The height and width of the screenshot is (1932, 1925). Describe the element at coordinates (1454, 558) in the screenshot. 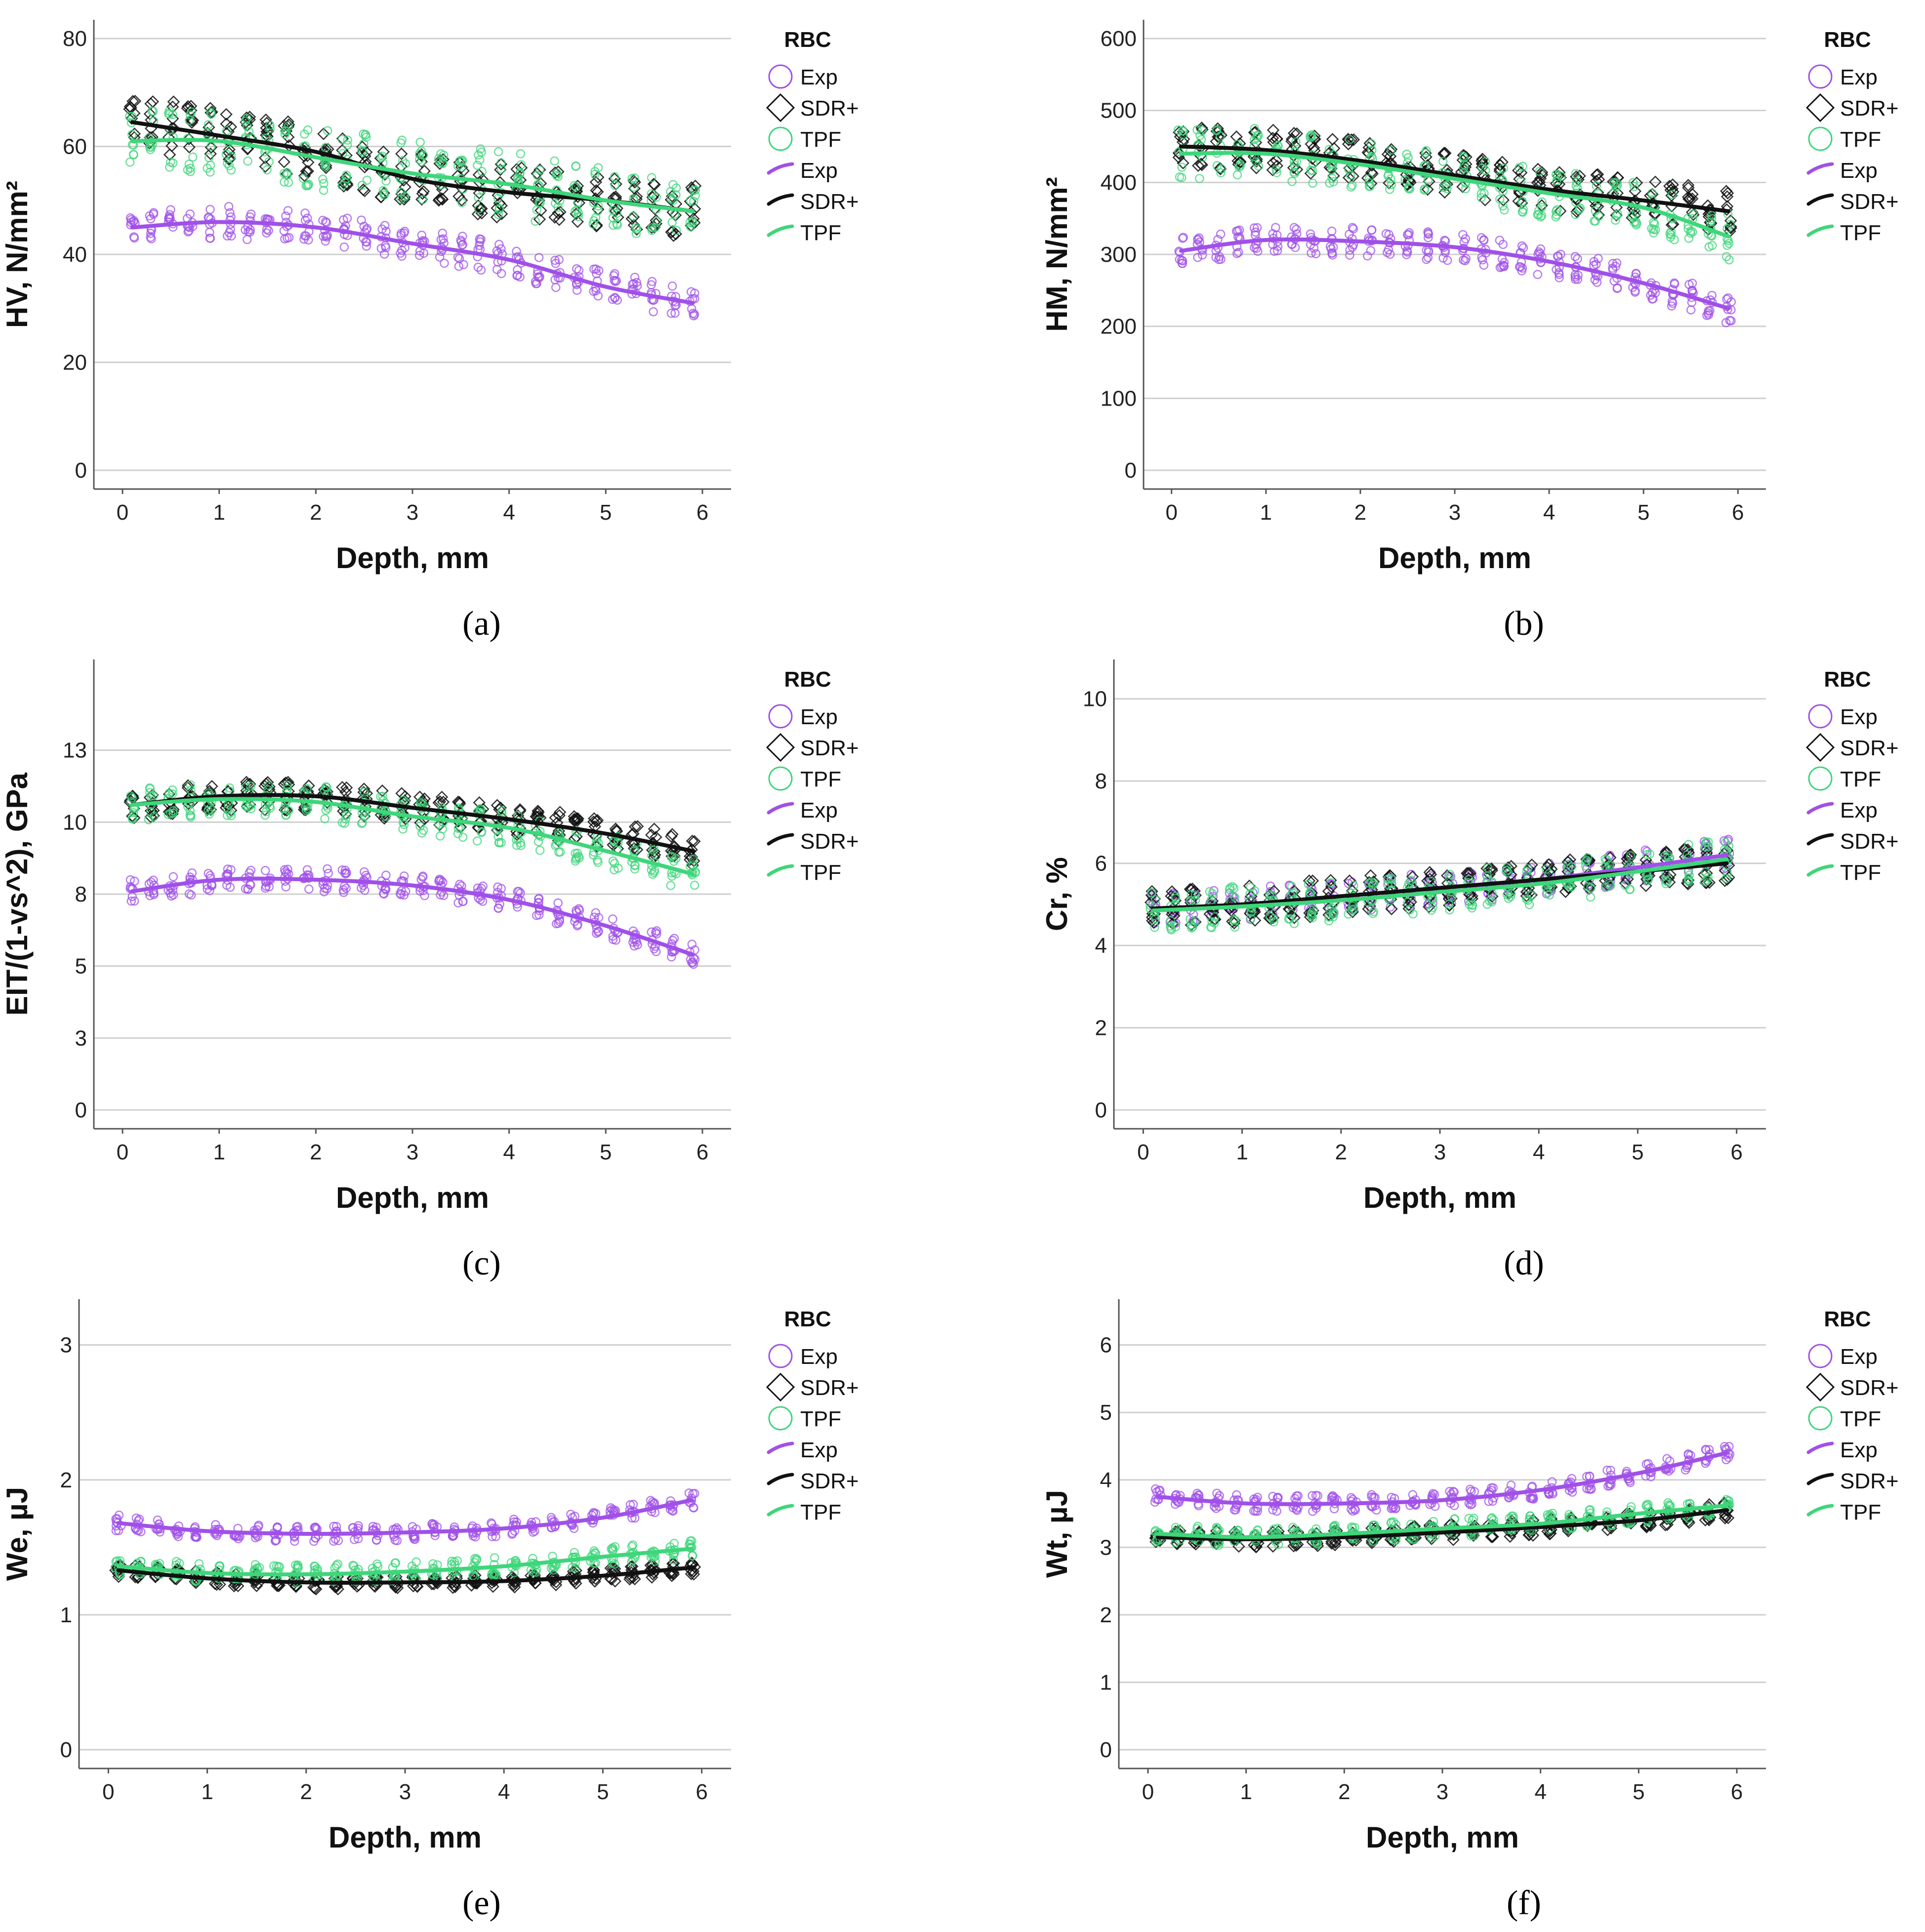

I see `x-axis-title: Depth, mm` at that location.